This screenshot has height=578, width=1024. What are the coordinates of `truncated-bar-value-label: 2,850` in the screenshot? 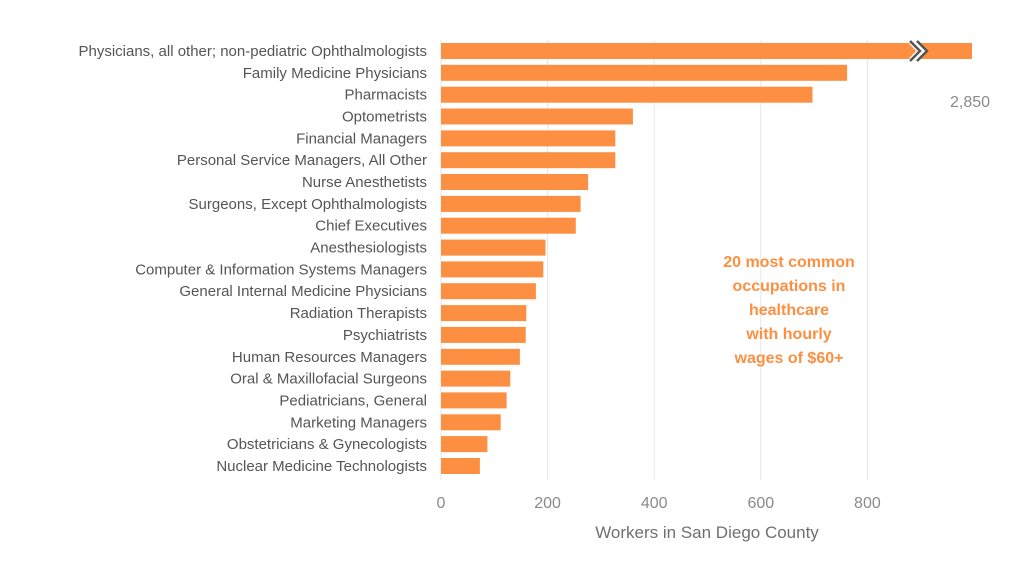 It's located at (970, 102).